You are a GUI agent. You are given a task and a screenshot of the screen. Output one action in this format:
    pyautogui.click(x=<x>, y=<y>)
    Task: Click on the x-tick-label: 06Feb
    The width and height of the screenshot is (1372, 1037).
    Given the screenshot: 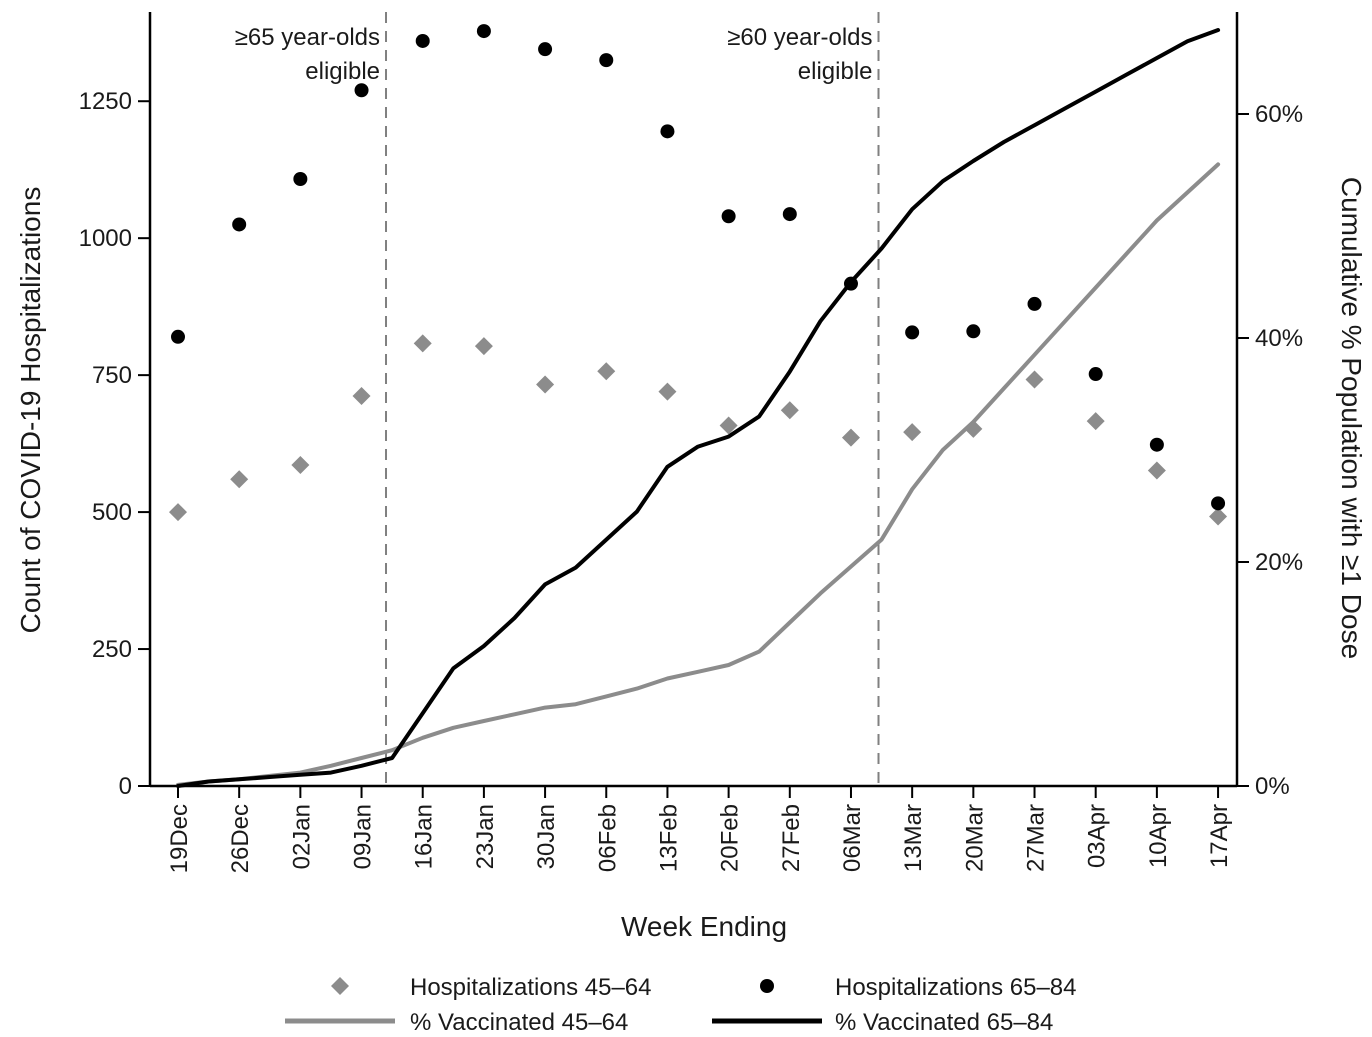 What is the action you would take?
    pyautogui.click(x=607, y=838)
    